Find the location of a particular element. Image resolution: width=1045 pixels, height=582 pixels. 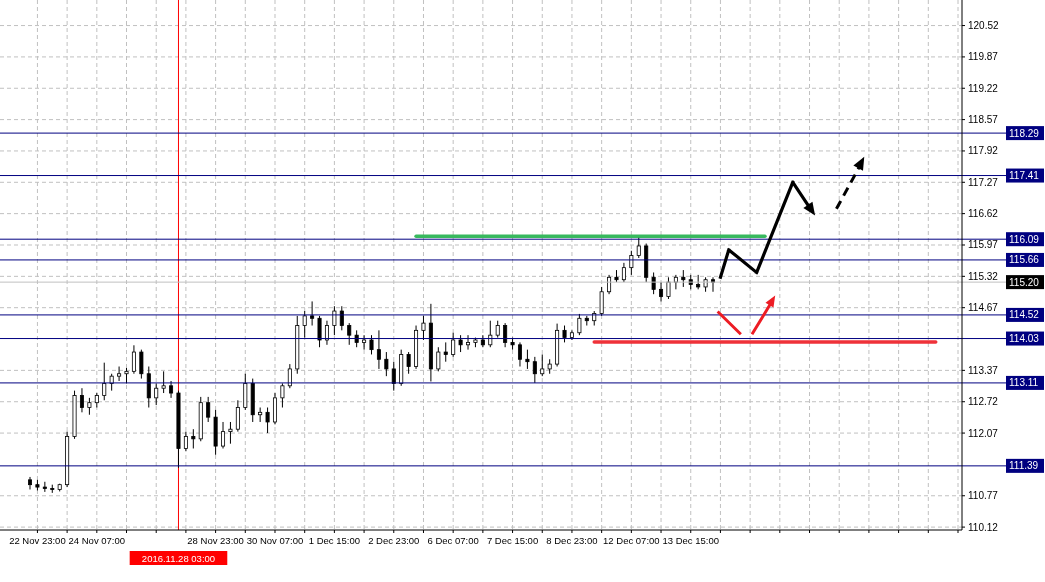

x-tick-label: 2 Dec 23:00 is located at coordinates (394, 540).